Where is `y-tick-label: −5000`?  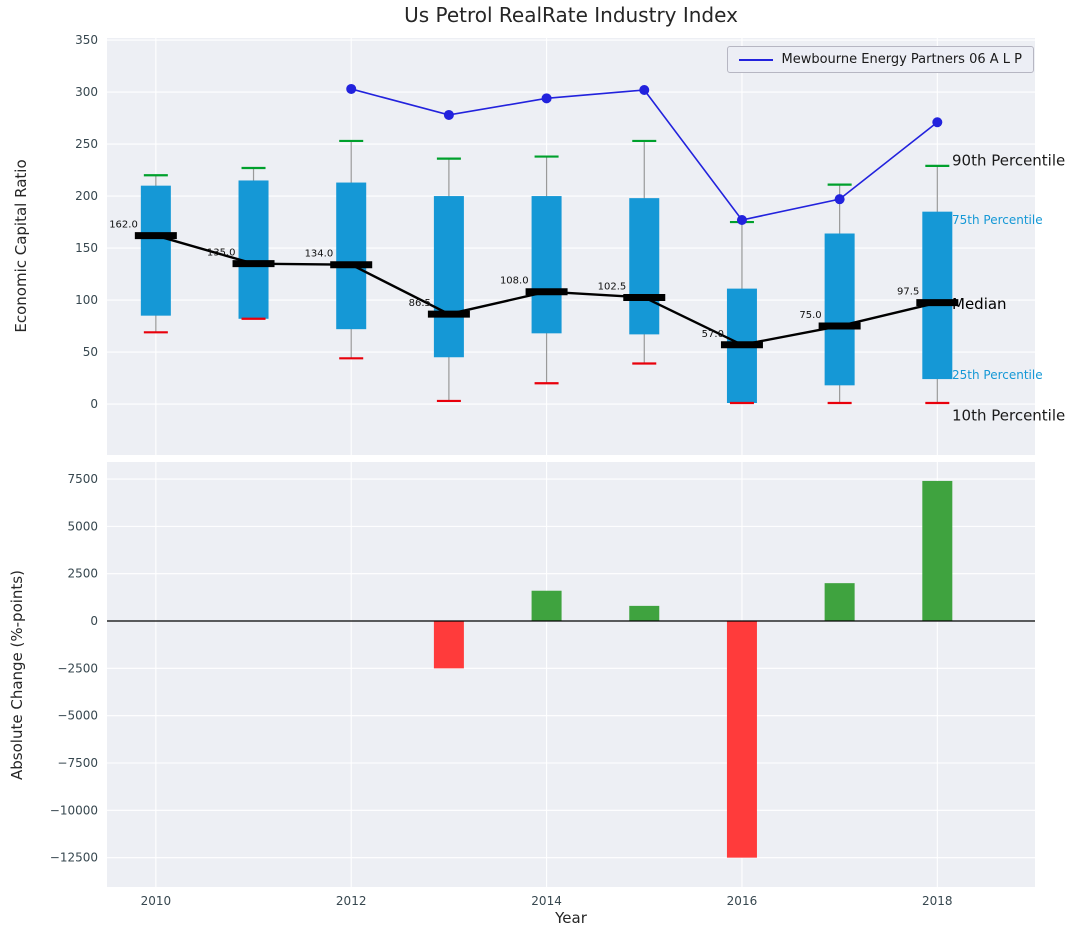 y-tick-label: −5000 is located at coordinates (77, 716).